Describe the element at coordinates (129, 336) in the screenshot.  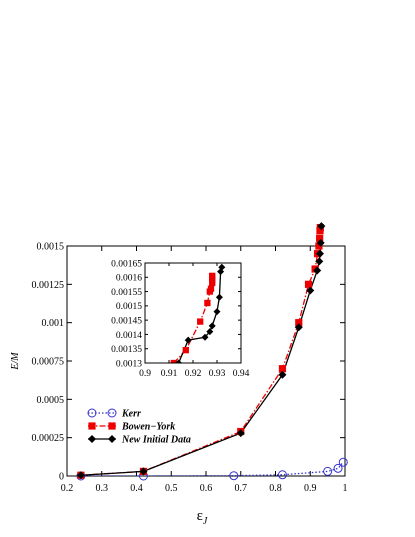
I see `inset-y-tick-label: 0.0014` at that location.